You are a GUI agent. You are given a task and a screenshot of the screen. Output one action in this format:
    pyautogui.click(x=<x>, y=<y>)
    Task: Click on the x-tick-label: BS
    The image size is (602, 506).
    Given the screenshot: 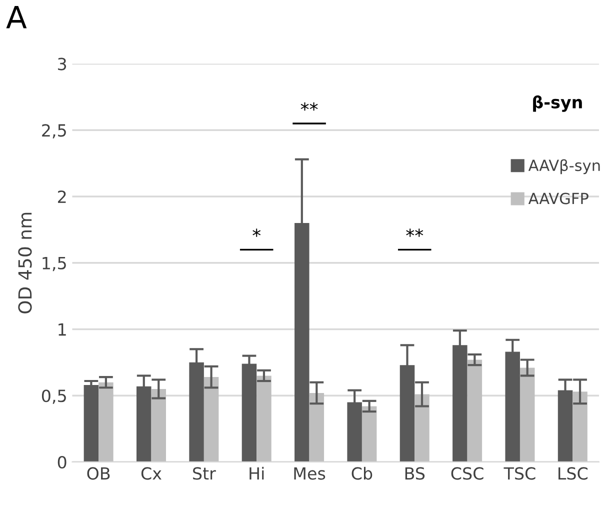 What is the action you would take?
    pyautogui.click(x=415, y=473)
    